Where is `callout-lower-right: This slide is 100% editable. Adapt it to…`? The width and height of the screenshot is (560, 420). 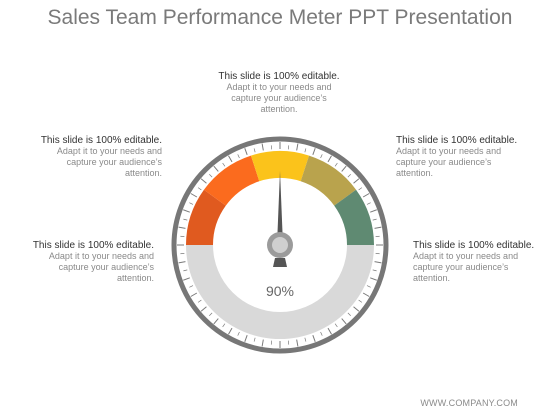
callout-lower-right: This slide is 100% editable. Adapt it to… is located at coordinates (478, 262).